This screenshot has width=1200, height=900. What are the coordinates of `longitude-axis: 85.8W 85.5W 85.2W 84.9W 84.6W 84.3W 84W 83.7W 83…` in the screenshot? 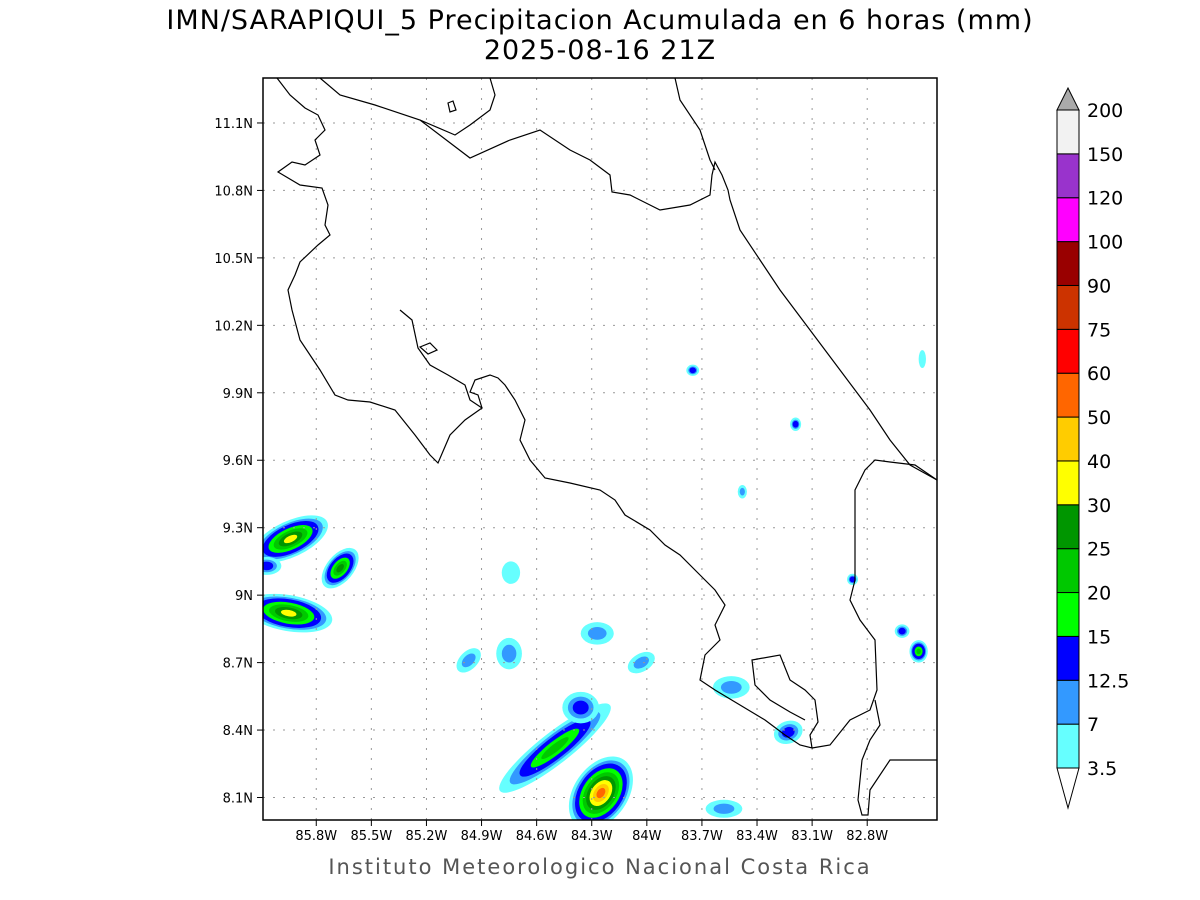 It's located at (591, 832).